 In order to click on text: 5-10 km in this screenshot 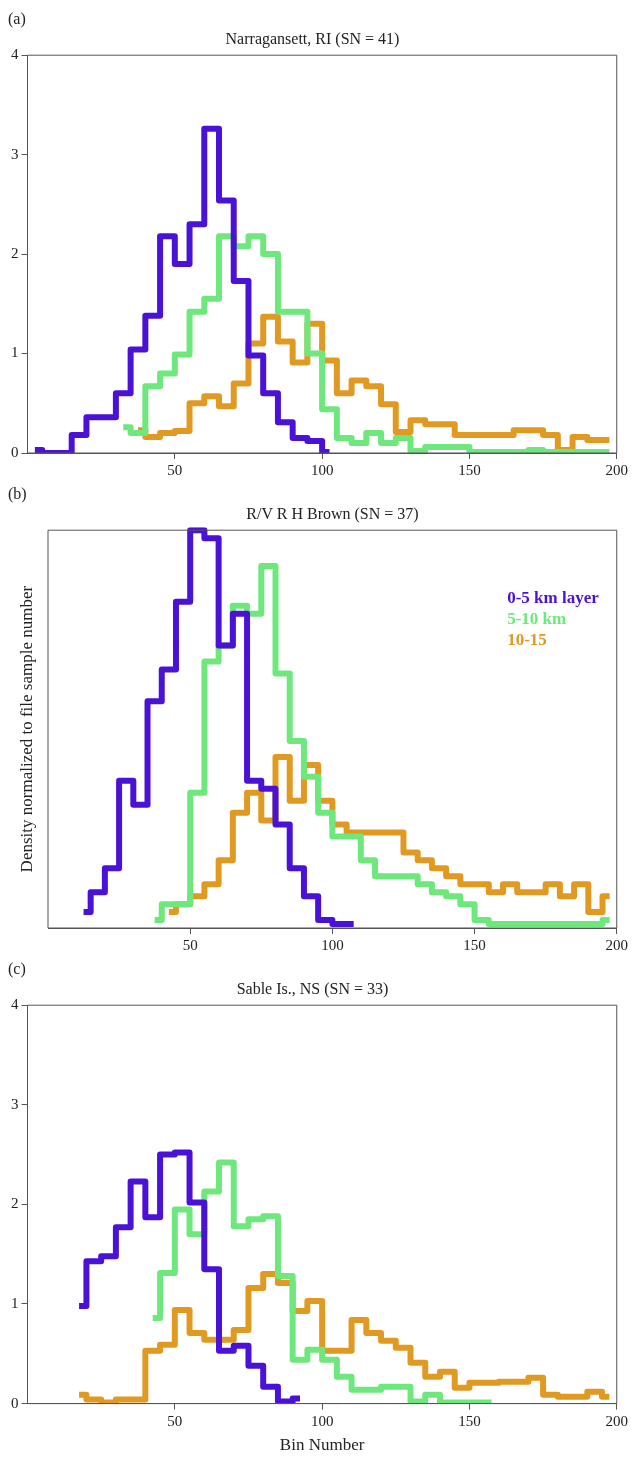, I will do `click(537, 619)`.